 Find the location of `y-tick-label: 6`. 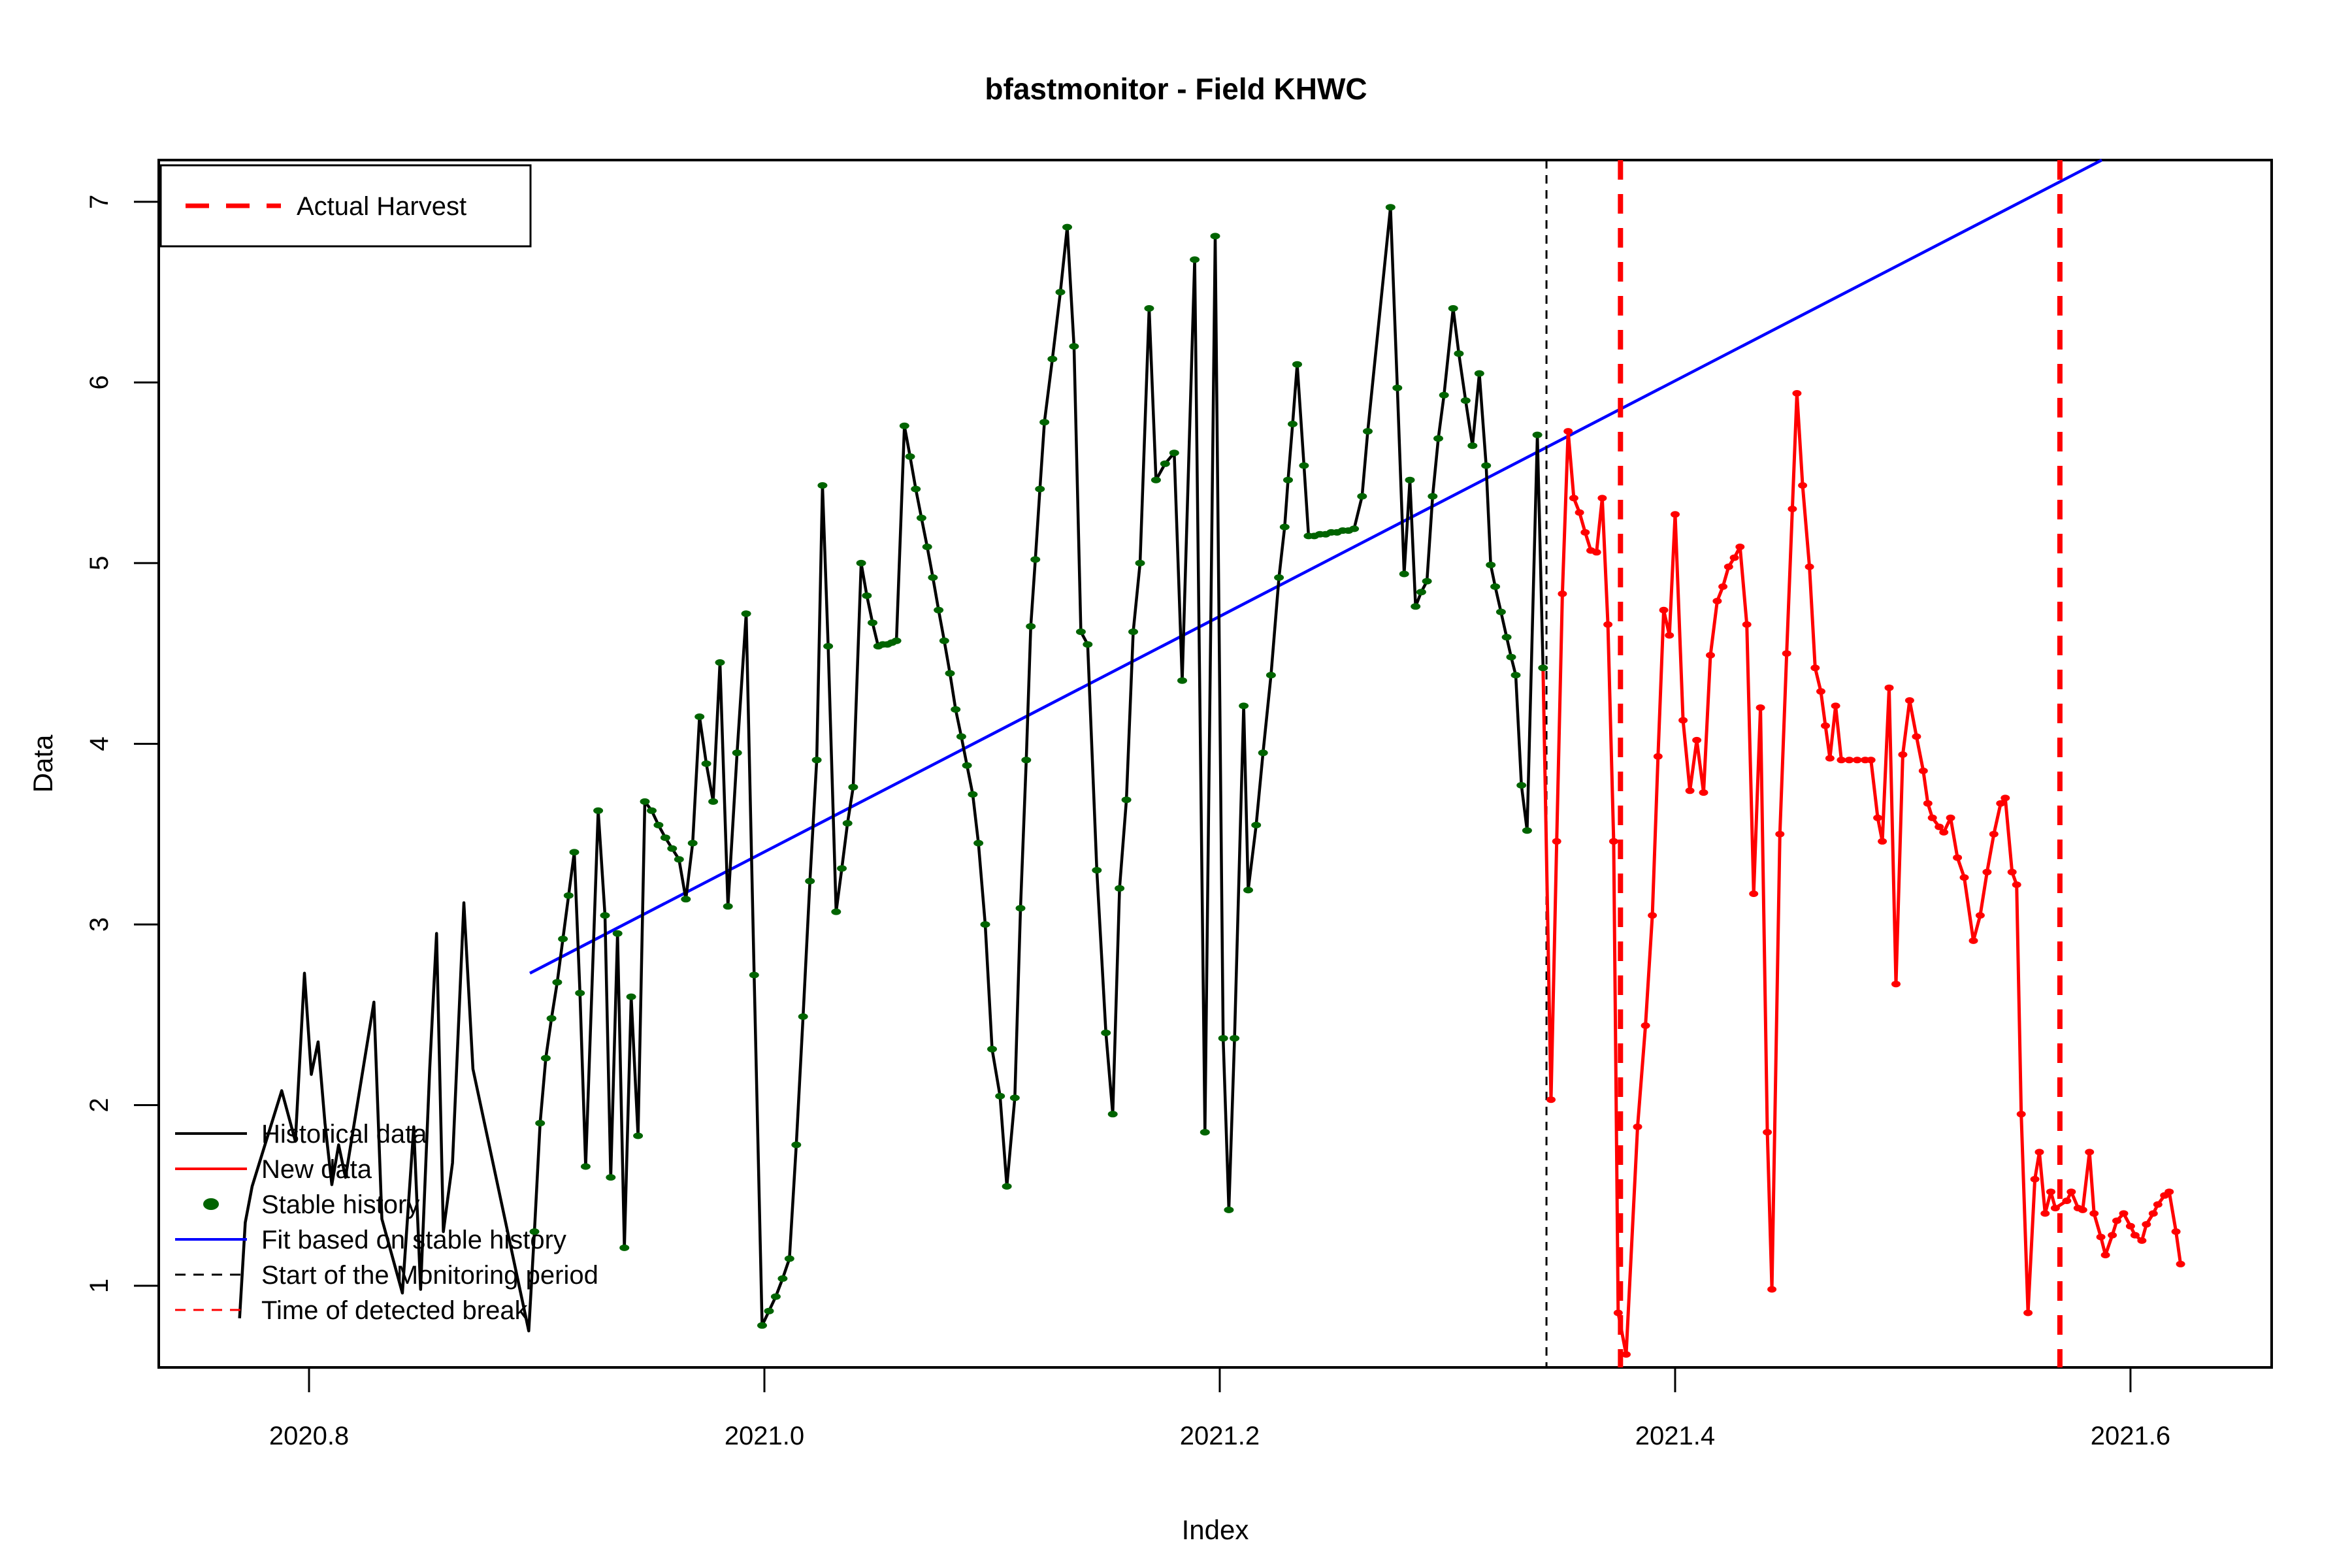

y-tick-label: 6 is located at coordinates (99, 382).